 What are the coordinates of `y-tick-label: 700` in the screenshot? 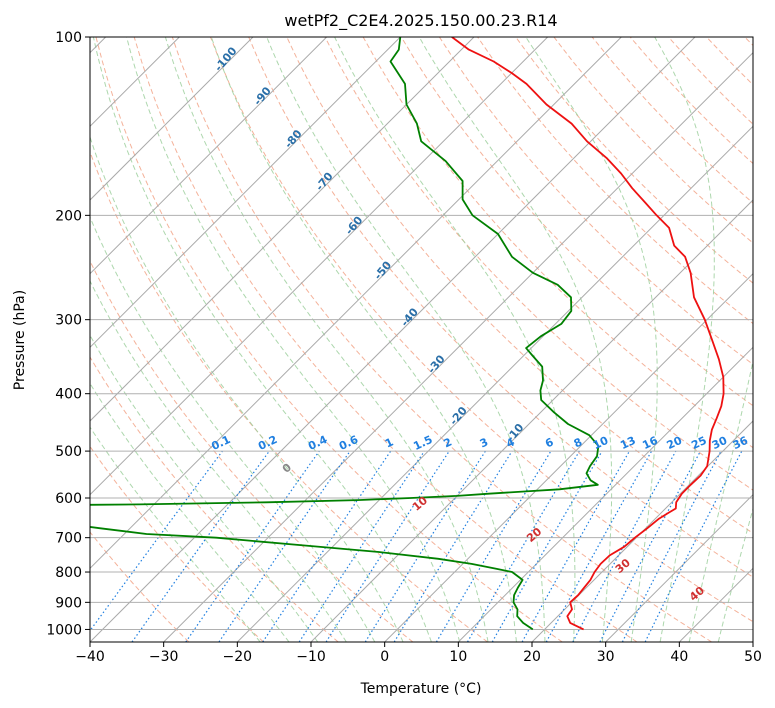 It's located at (68, 539).